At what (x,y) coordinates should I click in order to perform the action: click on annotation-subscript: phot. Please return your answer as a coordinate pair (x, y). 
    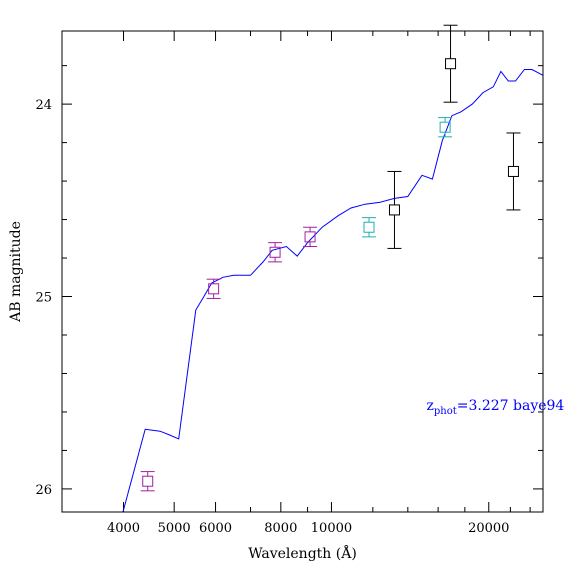
    Looking at the image, I should click on (445, 411).